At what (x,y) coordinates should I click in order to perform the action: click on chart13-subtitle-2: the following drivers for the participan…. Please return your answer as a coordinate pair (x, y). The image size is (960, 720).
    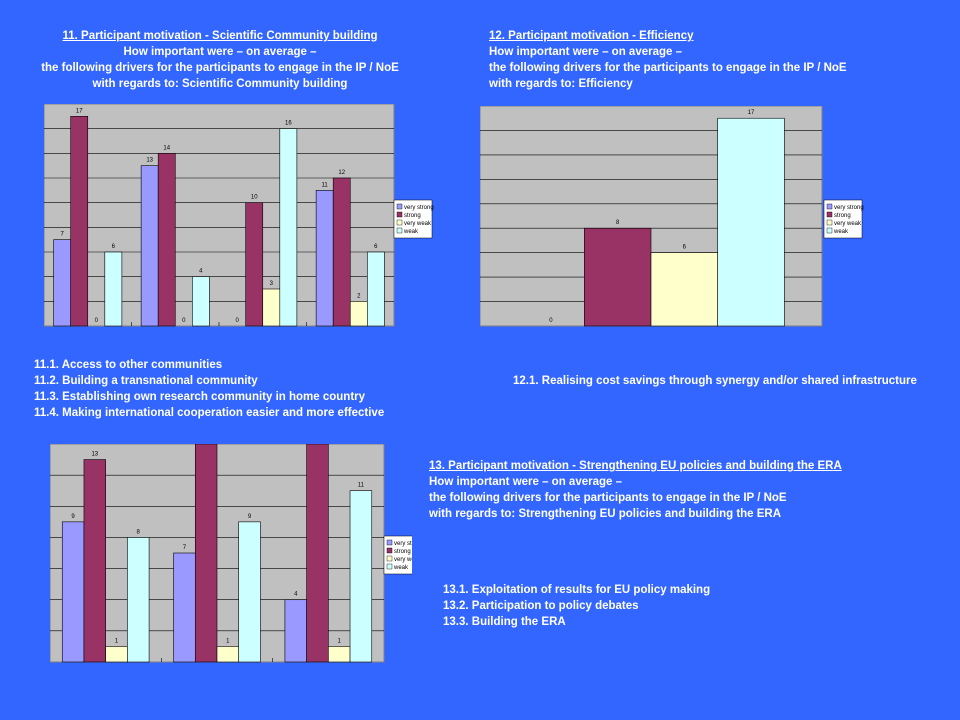
    Looking at the image, I should click on (608, 498).